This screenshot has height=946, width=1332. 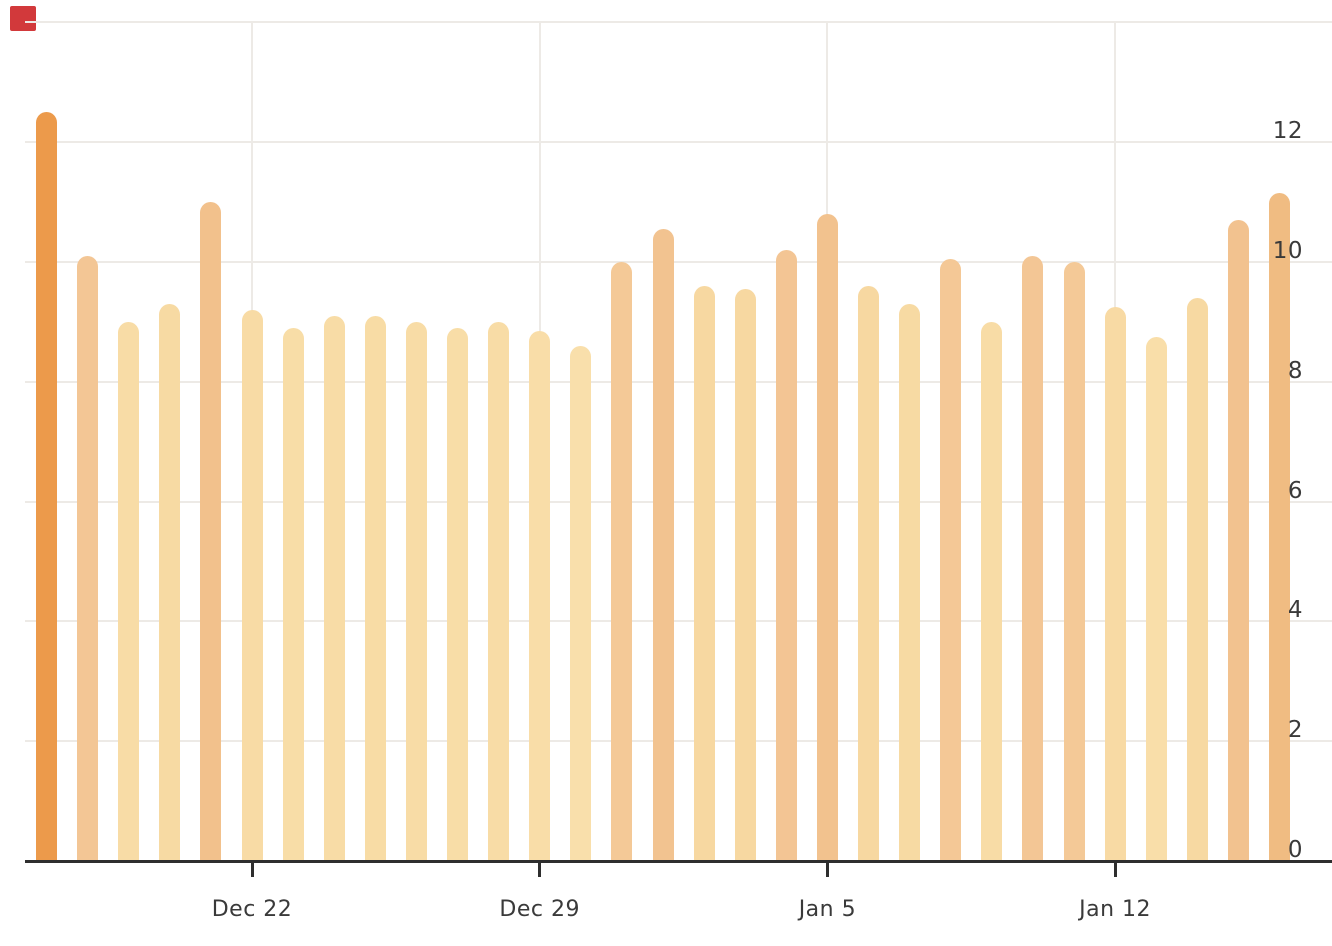 What do you see at coordinates (1295, 850) in the screenshot?
I see `y-axis-label: 0` at bounding box center [1295, 850].